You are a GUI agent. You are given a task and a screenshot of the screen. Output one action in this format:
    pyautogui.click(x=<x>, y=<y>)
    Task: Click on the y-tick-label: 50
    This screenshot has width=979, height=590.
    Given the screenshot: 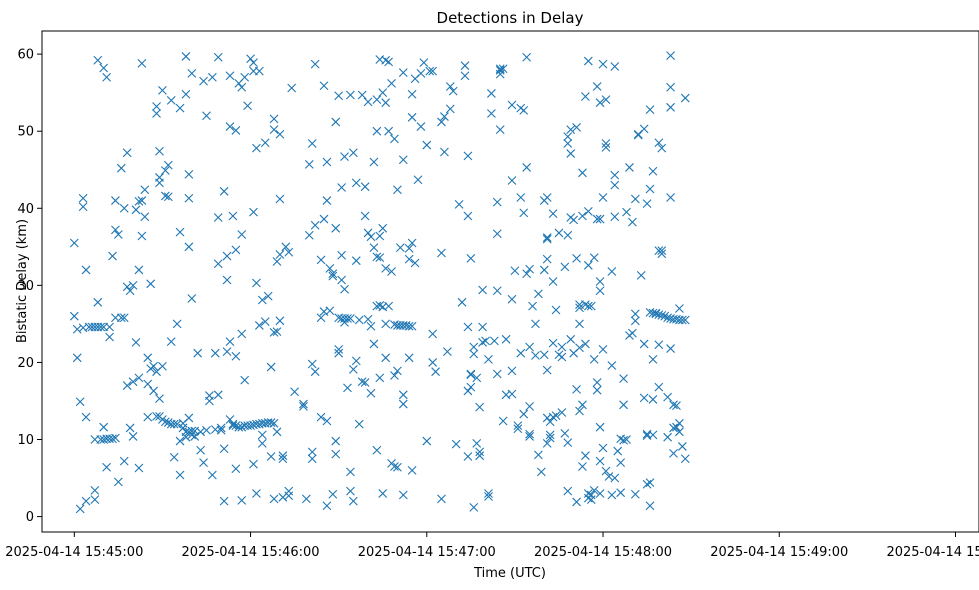 What is the action you would take?
    pyautogui.click(x=25, y=132)
    